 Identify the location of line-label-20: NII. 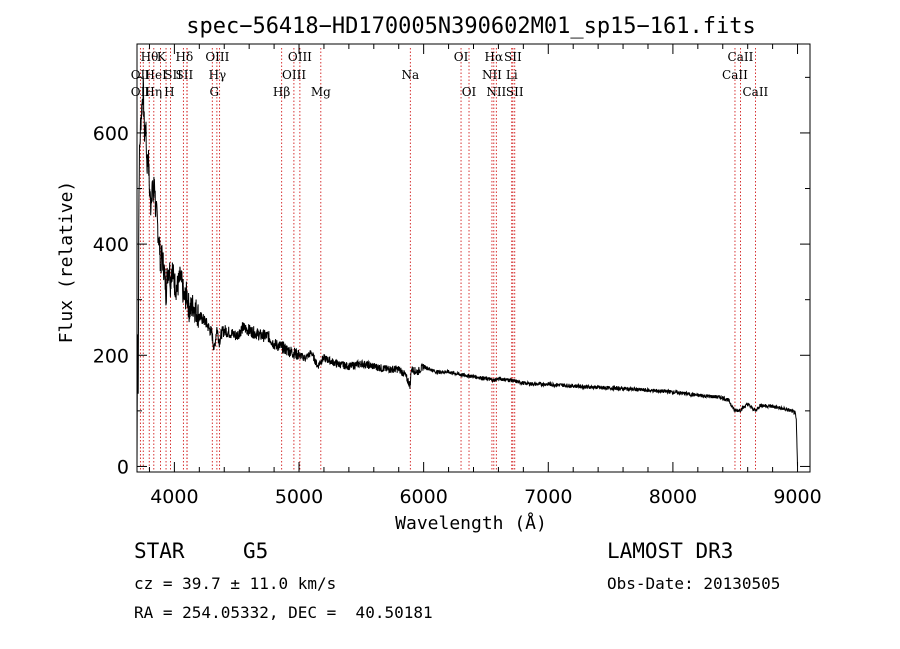
(492, 75).